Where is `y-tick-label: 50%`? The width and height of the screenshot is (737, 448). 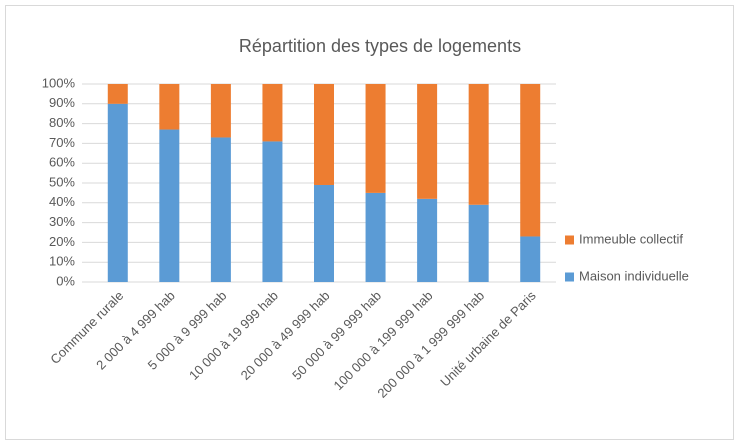
y-tick-label: 50% is located at coordinates (62, 181).